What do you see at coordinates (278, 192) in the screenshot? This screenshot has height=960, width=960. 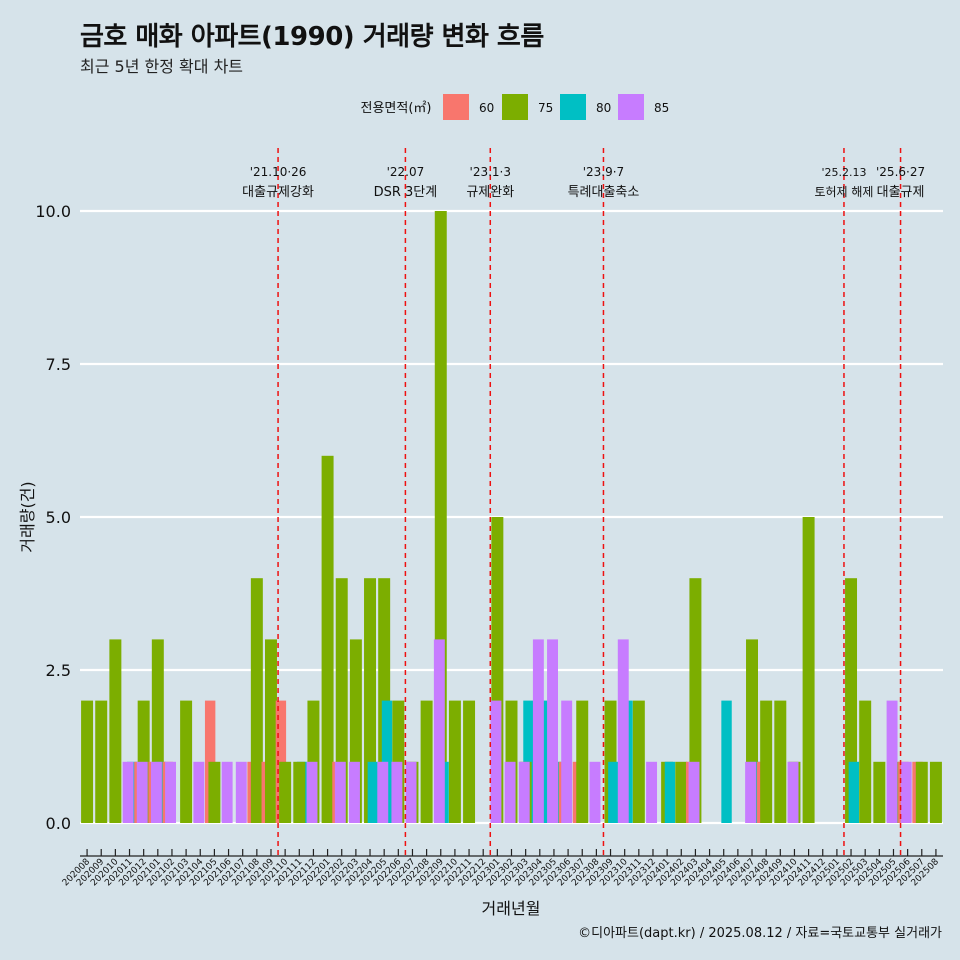 I see `event-label: 대출규제강화` at bounding box center [278, 192].